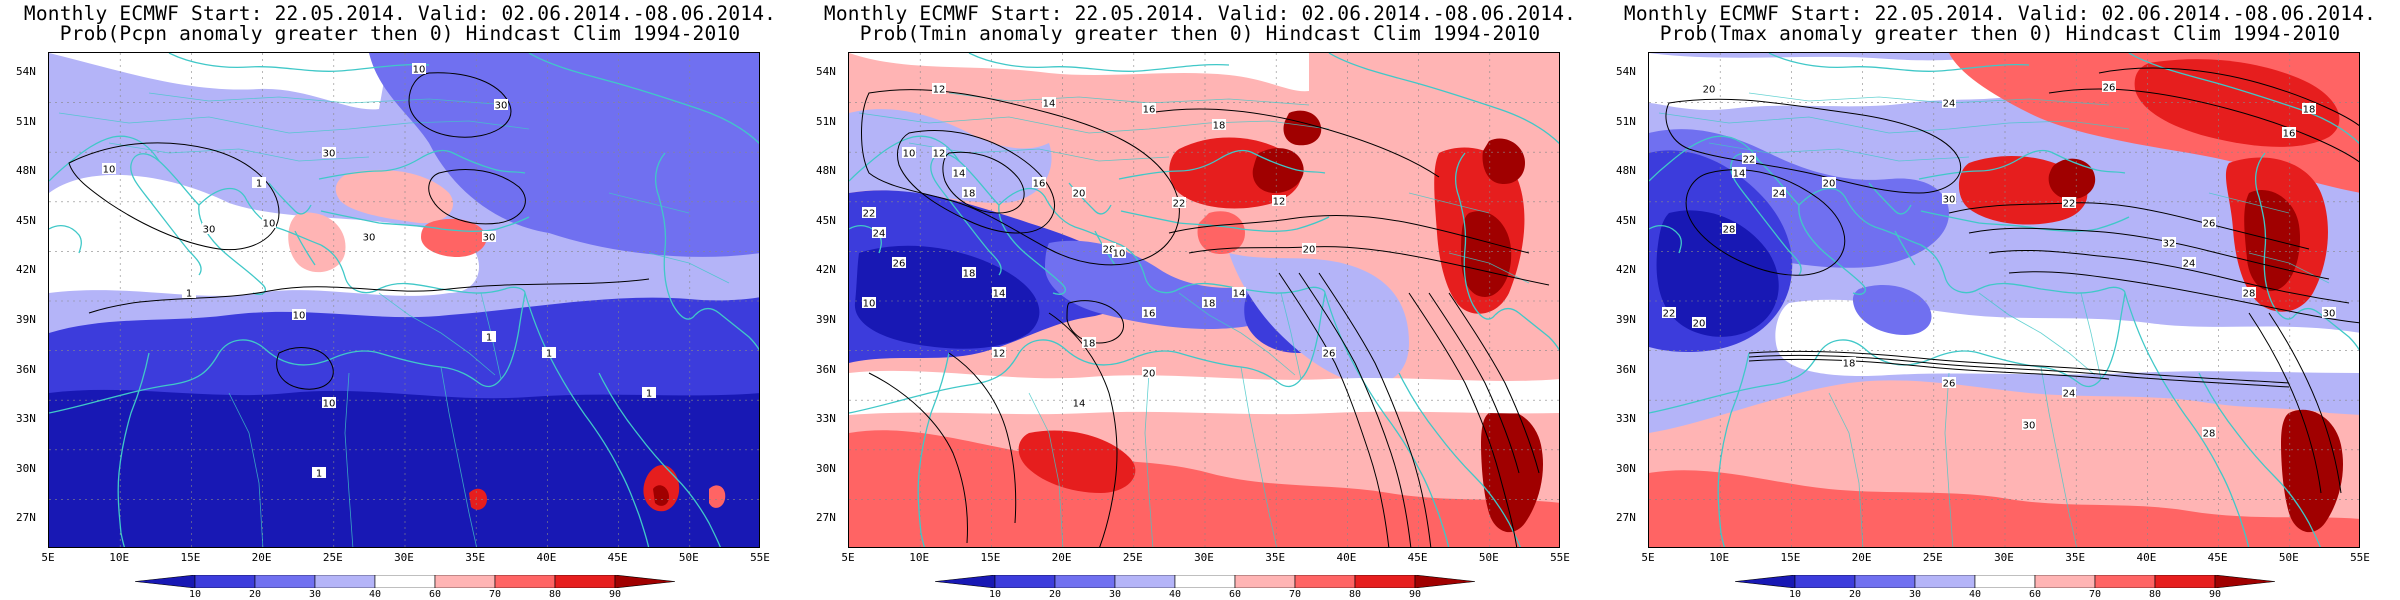 This screenshot has height=600, width=2400. What do you see at coordinates (1699, 324) in the screenshot?
I see `svg-text: 20` at bounding box center [1699, 324].